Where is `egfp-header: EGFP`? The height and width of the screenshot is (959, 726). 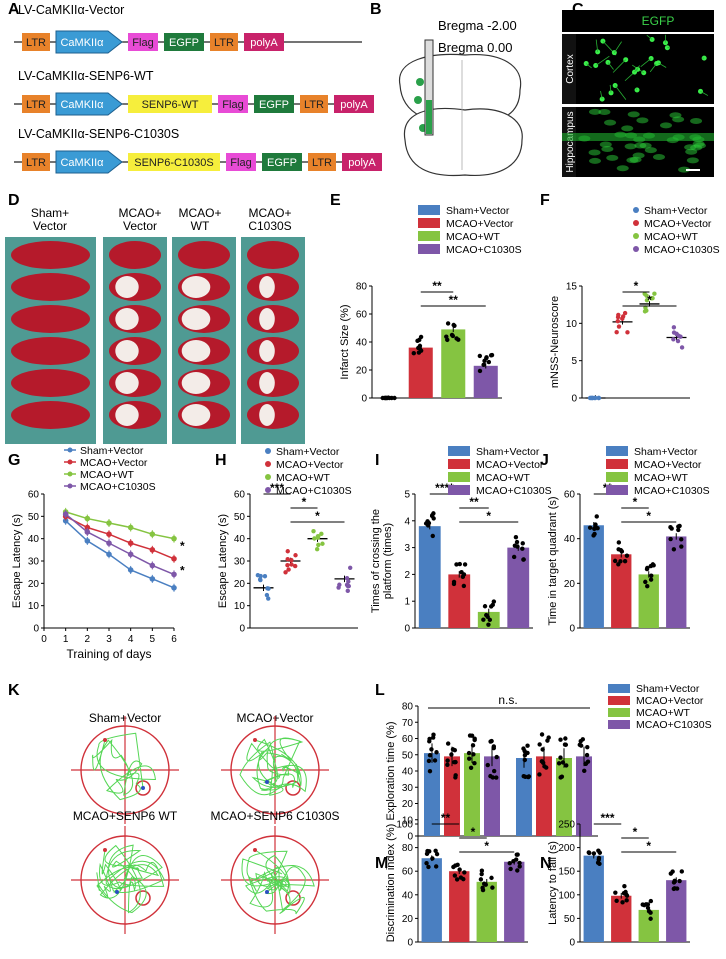 egfp-header: EGFP is located at coordinates (658, 21).